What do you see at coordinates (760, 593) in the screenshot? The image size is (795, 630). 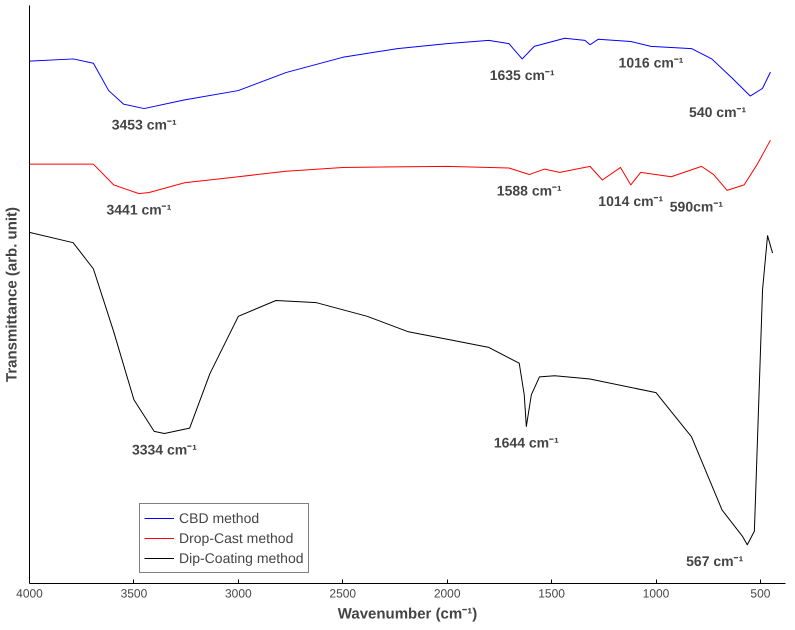 I see `x-tick-label: 500` at bounding box center [760, 593].